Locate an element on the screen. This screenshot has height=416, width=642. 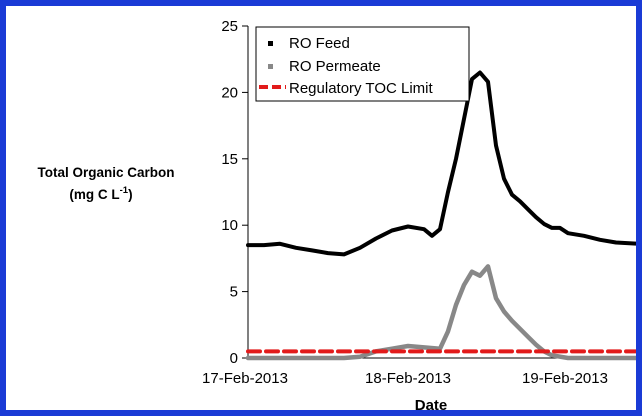
legend-marker-ro-feed is located at coordinates (270, 43).